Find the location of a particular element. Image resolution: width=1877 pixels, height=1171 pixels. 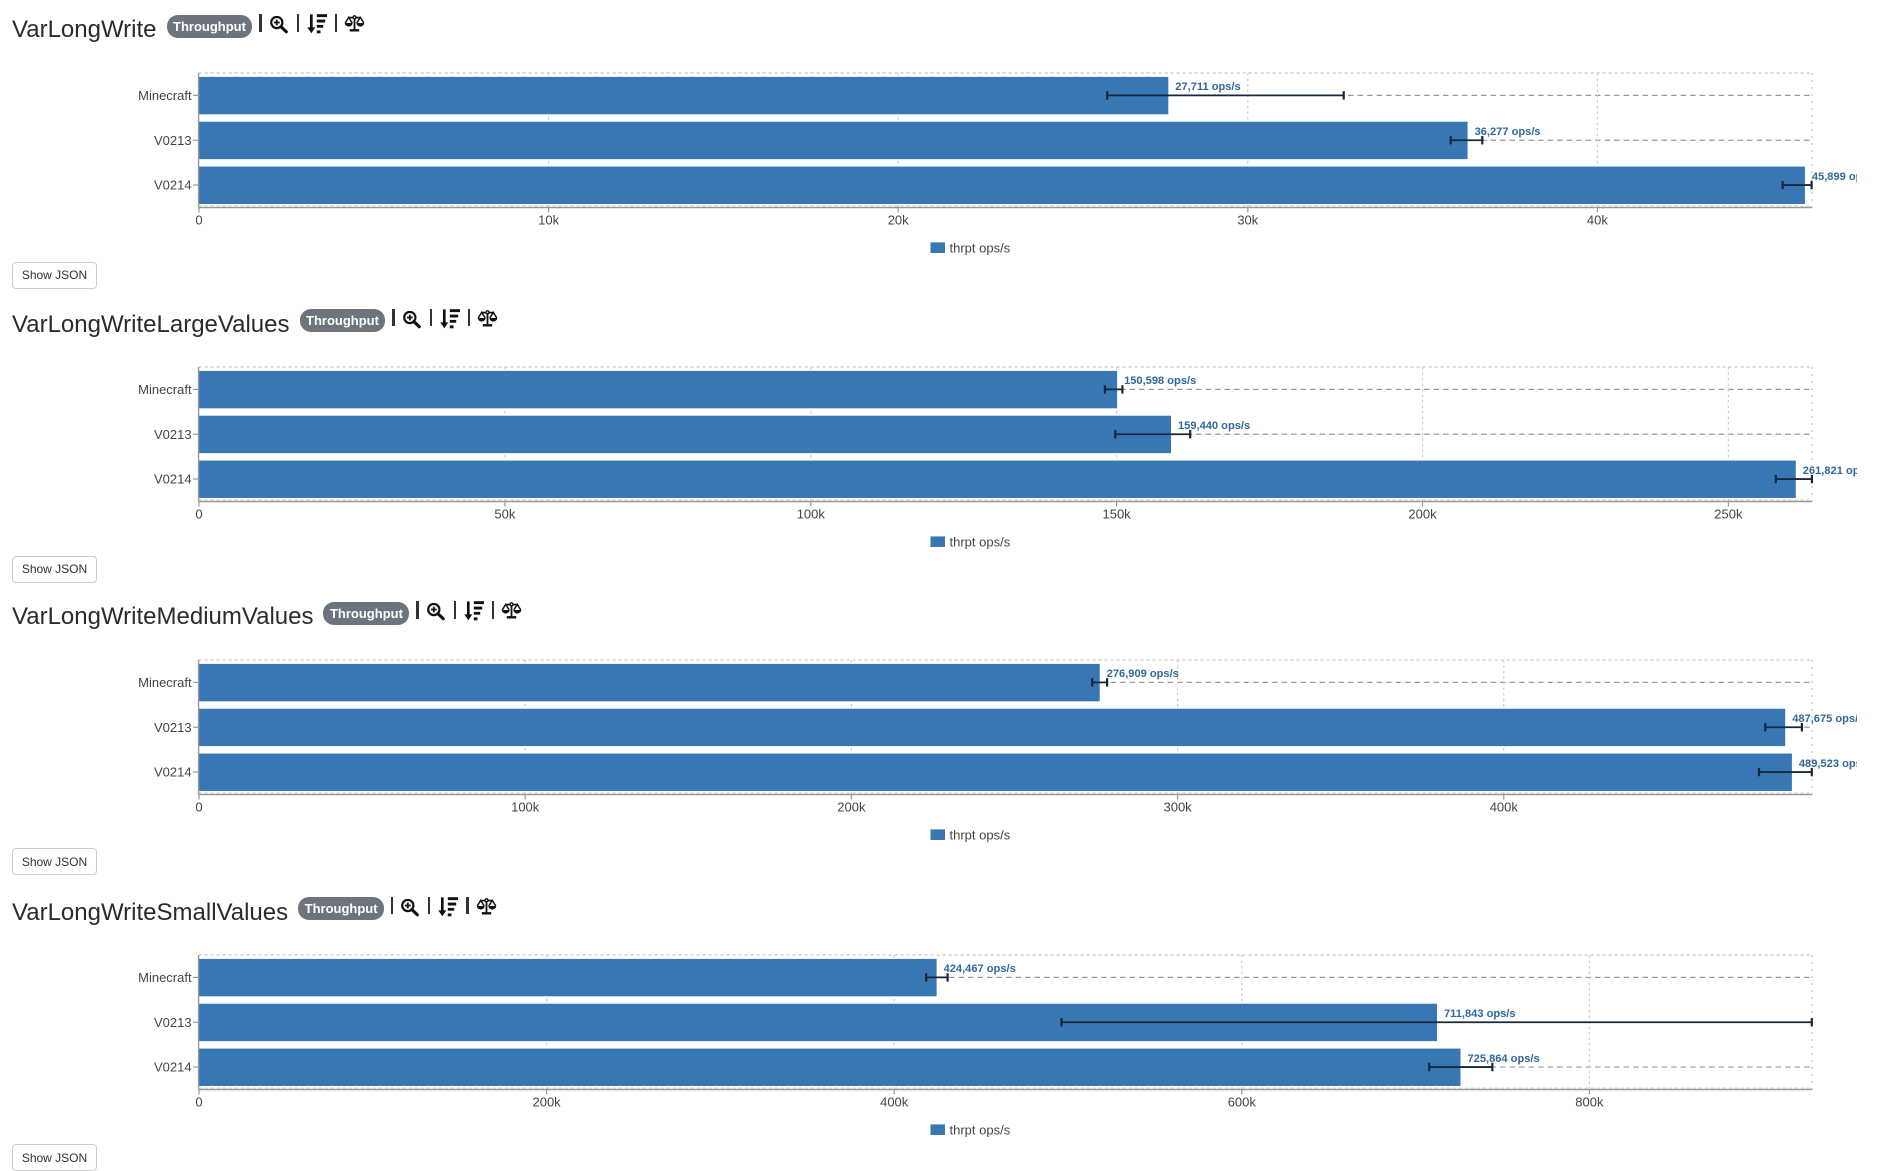

svg-text: 600k is located at coordinates (1242, 1102).